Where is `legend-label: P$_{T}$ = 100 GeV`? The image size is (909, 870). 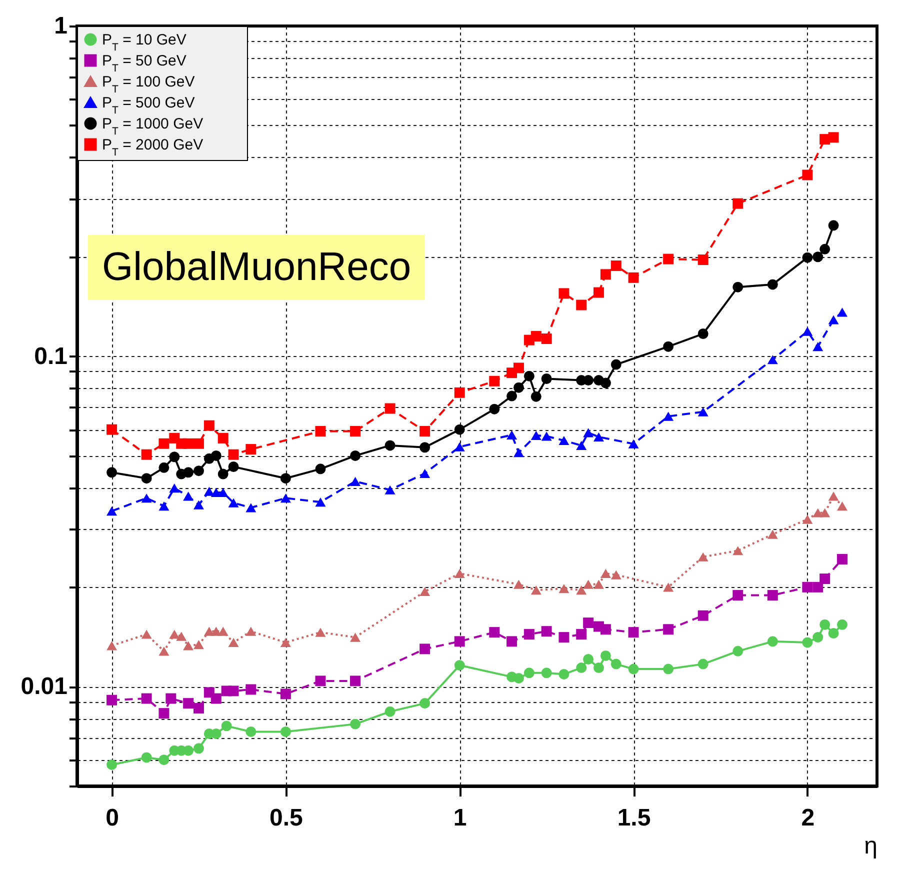 legend-label: P$_{T}$ = 100 GeV is located at coordinates (148, 85).